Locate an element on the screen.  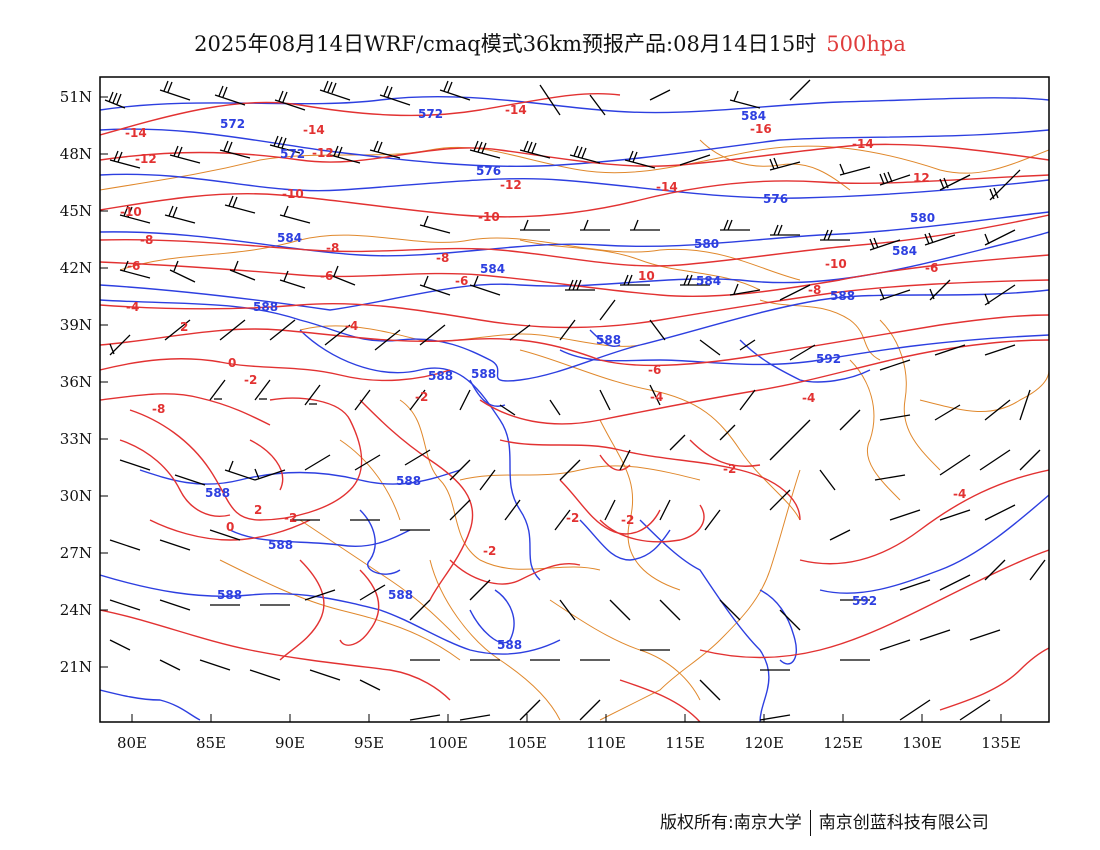
y-tick-label: 42N is located at coordinates (76, 268).